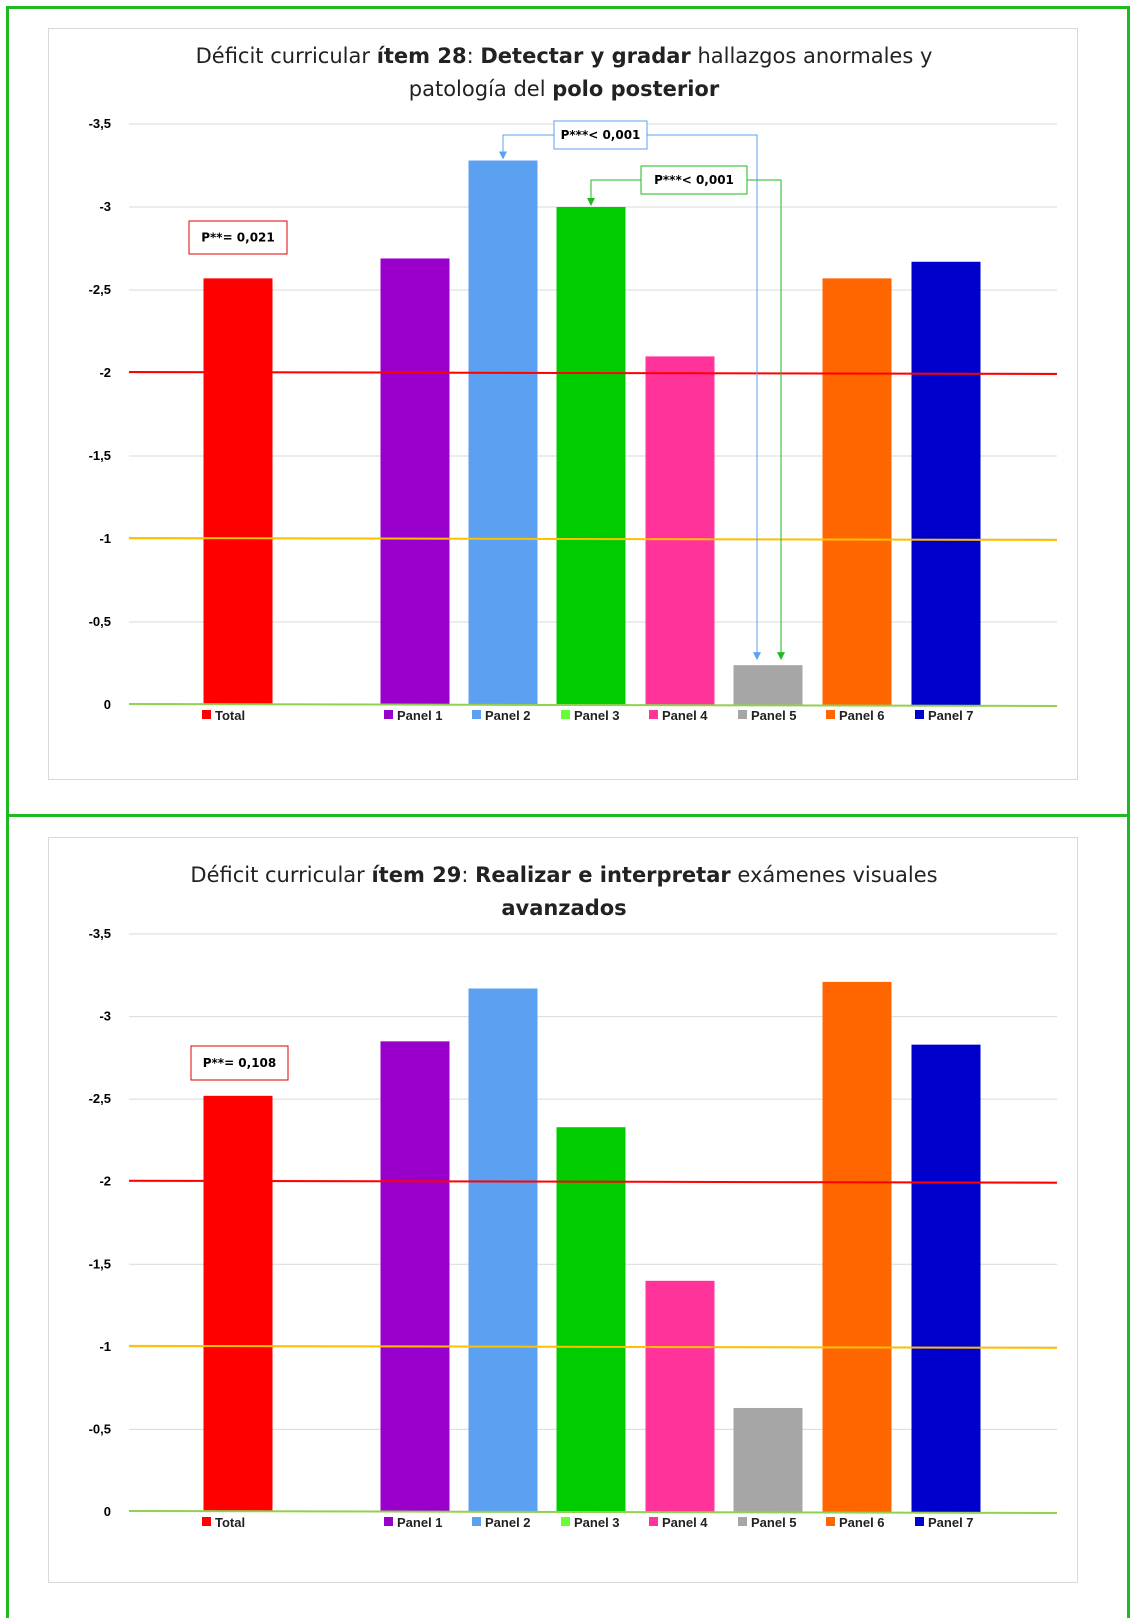 The image size is (1132, 1618). I want to click on annotation-label: P**= 0,021, so click(238, 238).